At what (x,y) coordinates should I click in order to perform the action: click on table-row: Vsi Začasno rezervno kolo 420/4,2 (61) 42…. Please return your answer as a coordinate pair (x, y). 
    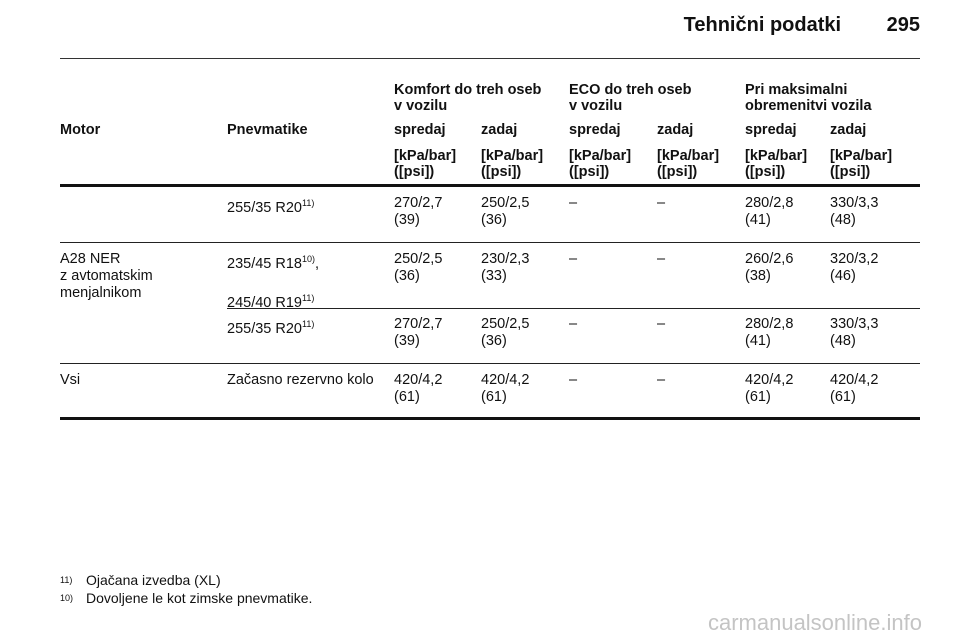
    Looking at the image, I should click on (490, 391).